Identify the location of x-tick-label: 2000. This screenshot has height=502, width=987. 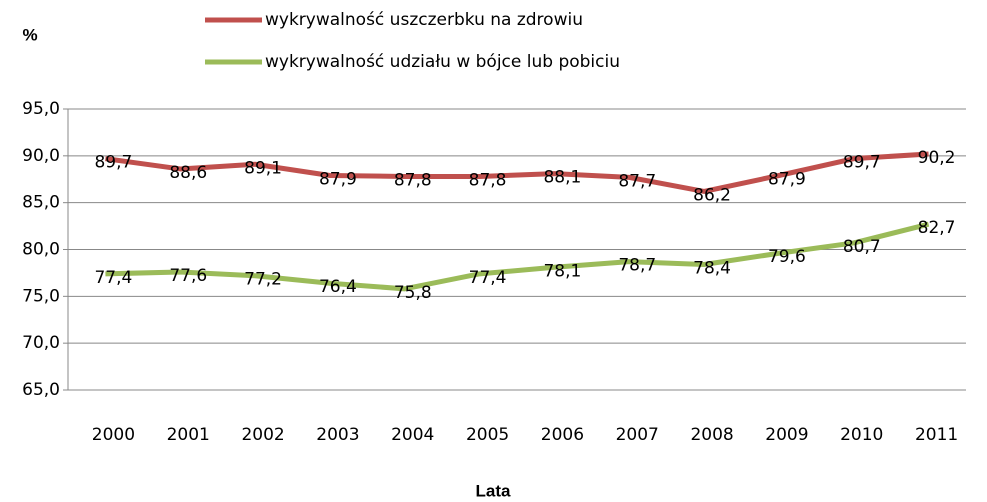
(113, 435).